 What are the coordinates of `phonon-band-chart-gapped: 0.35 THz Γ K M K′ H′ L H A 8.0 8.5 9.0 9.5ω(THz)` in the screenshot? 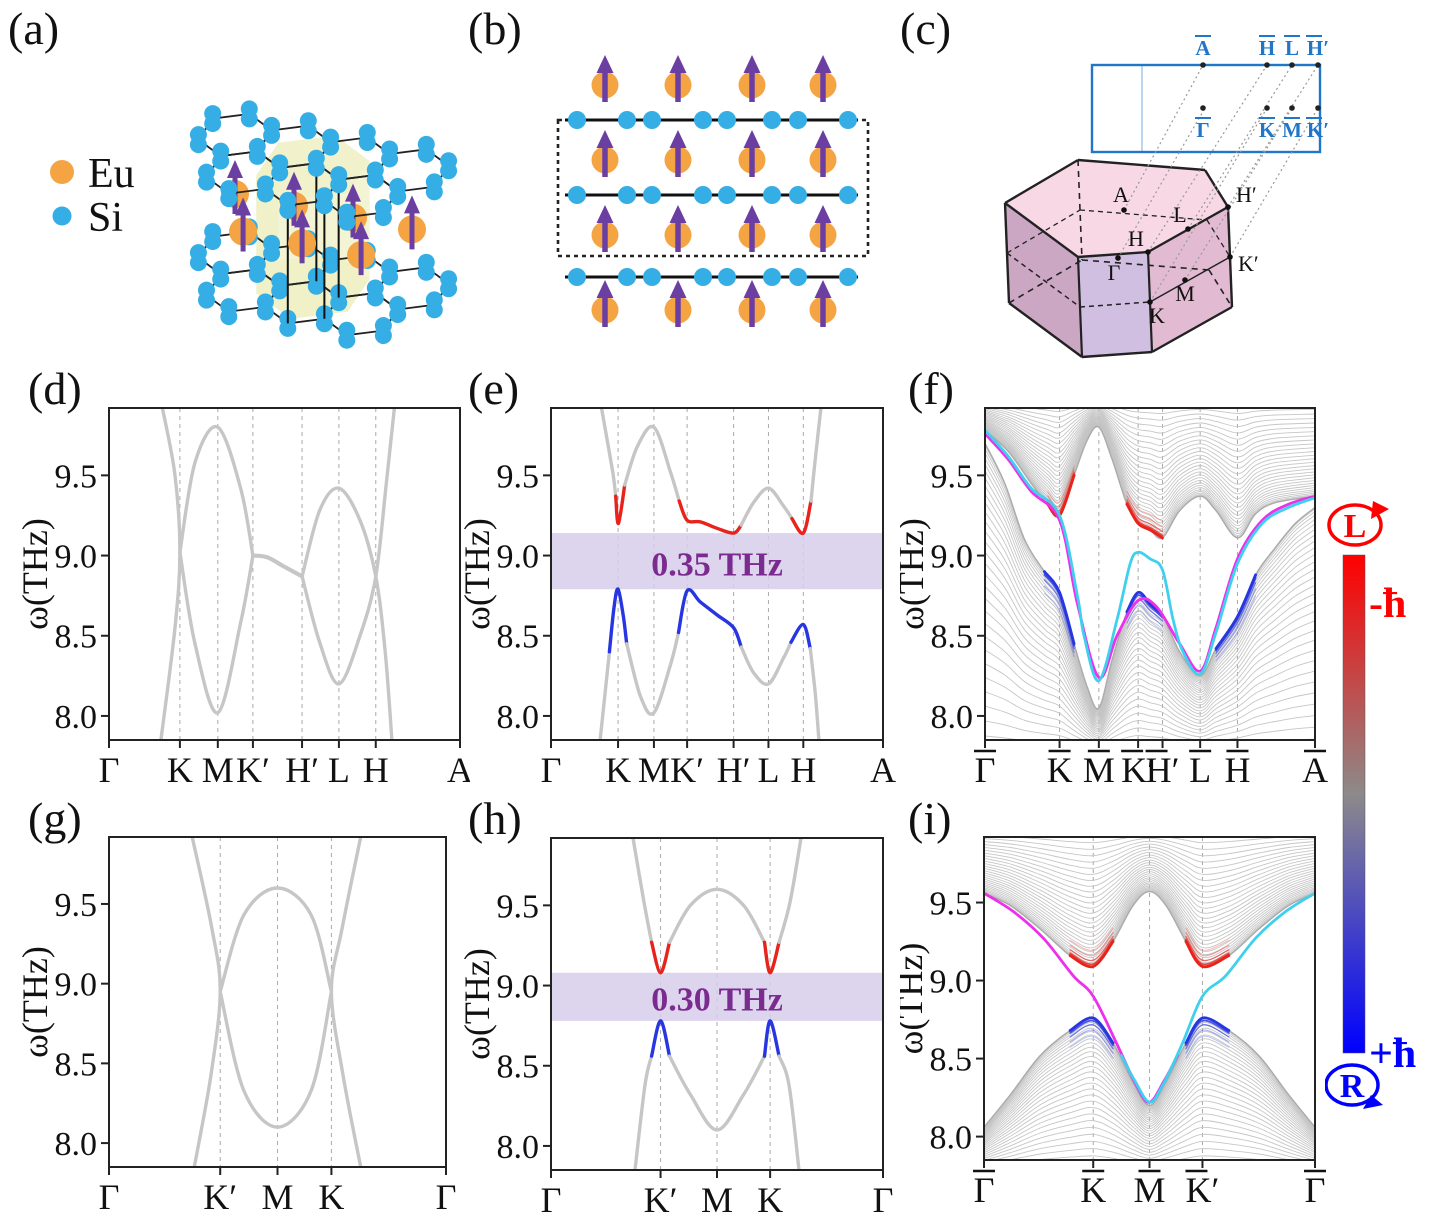 It's located at (678, 598).